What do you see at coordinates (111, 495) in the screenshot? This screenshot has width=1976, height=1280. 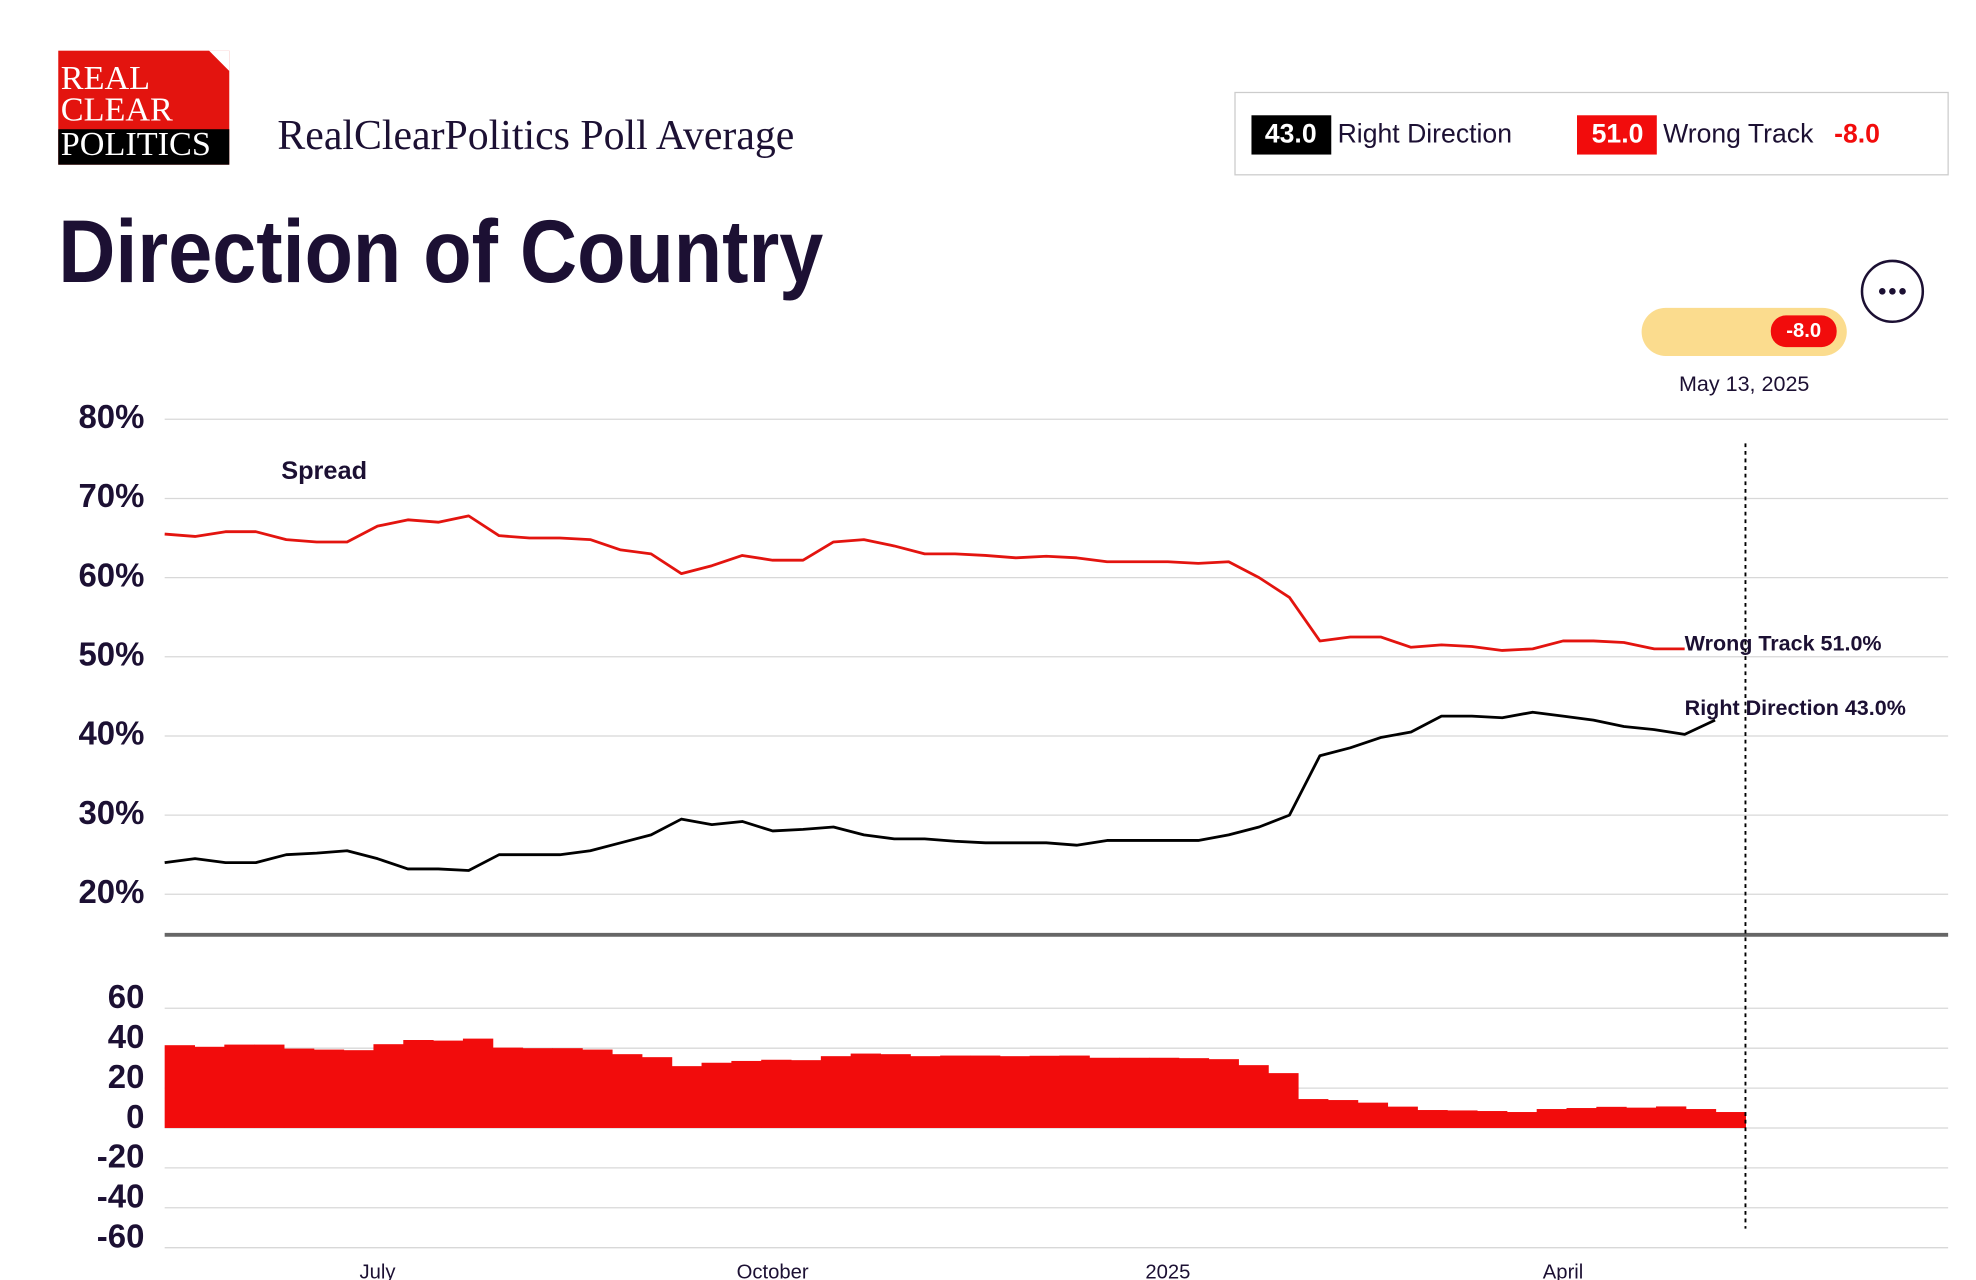 I see `y-tick-label: 70%` at bounding box center [111, 495].